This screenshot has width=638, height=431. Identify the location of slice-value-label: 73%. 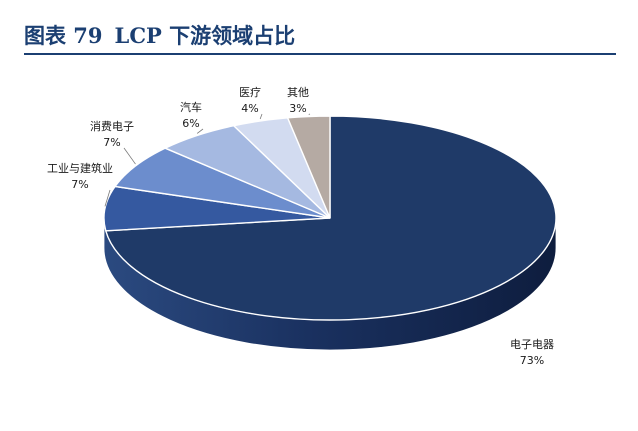
(532, 360).